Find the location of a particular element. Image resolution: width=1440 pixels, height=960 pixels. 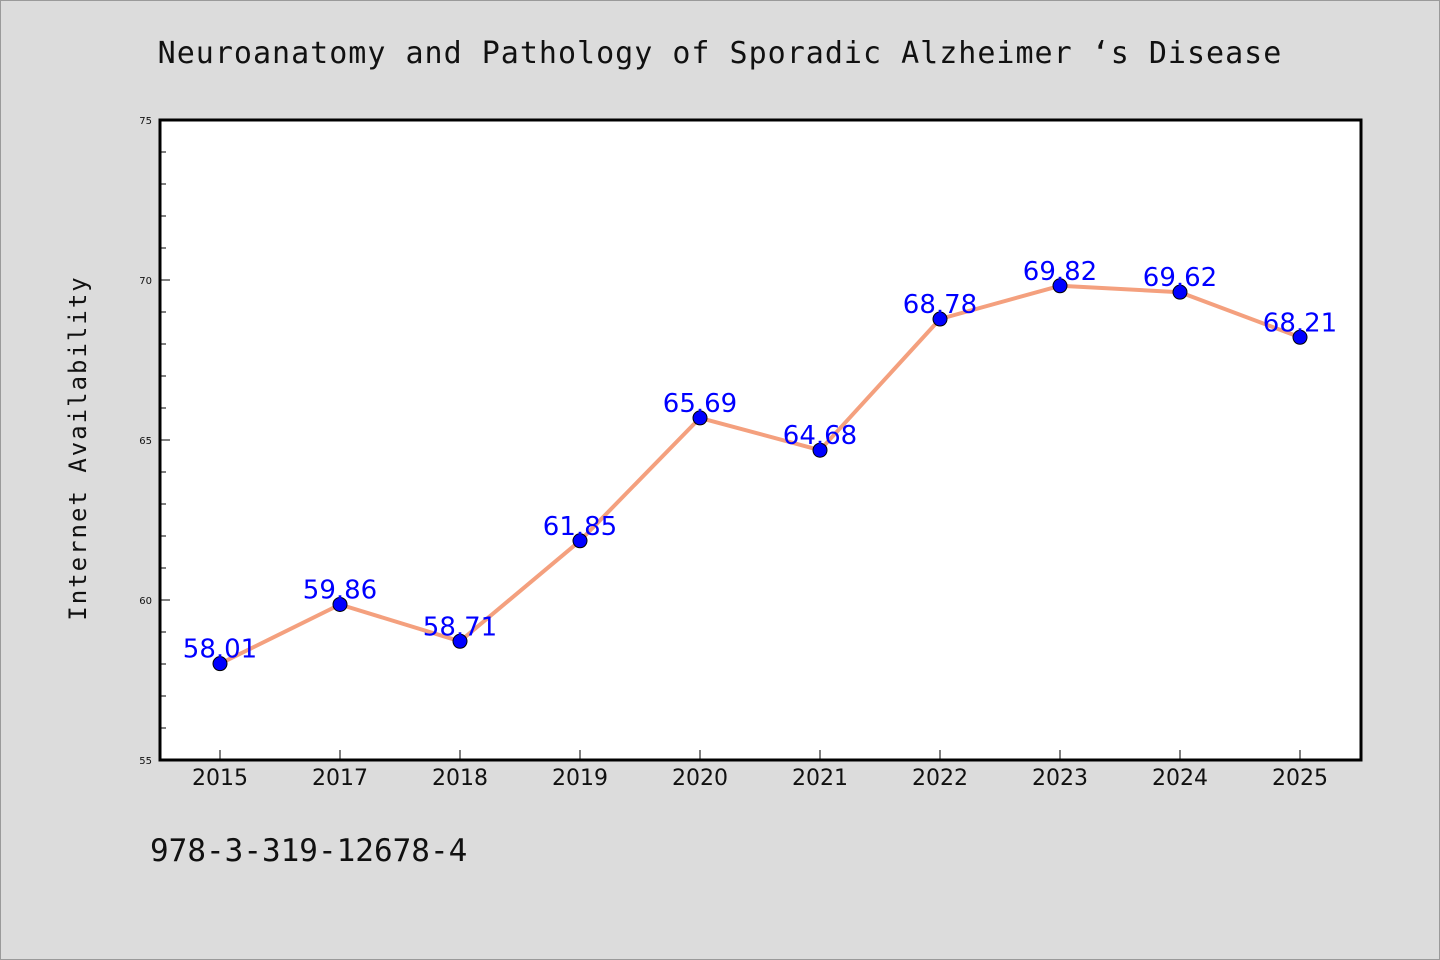

data-label: 68.78 is located at coordinates (940, 305).